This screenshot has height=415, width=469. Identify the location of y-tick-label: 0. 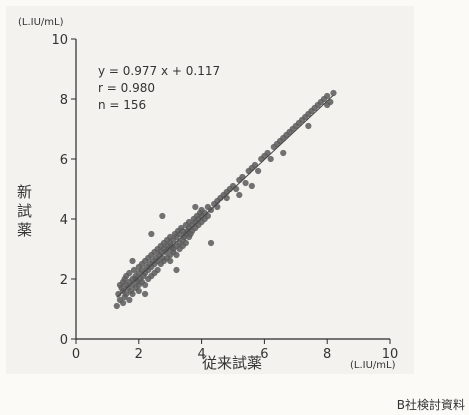
(64, 340).